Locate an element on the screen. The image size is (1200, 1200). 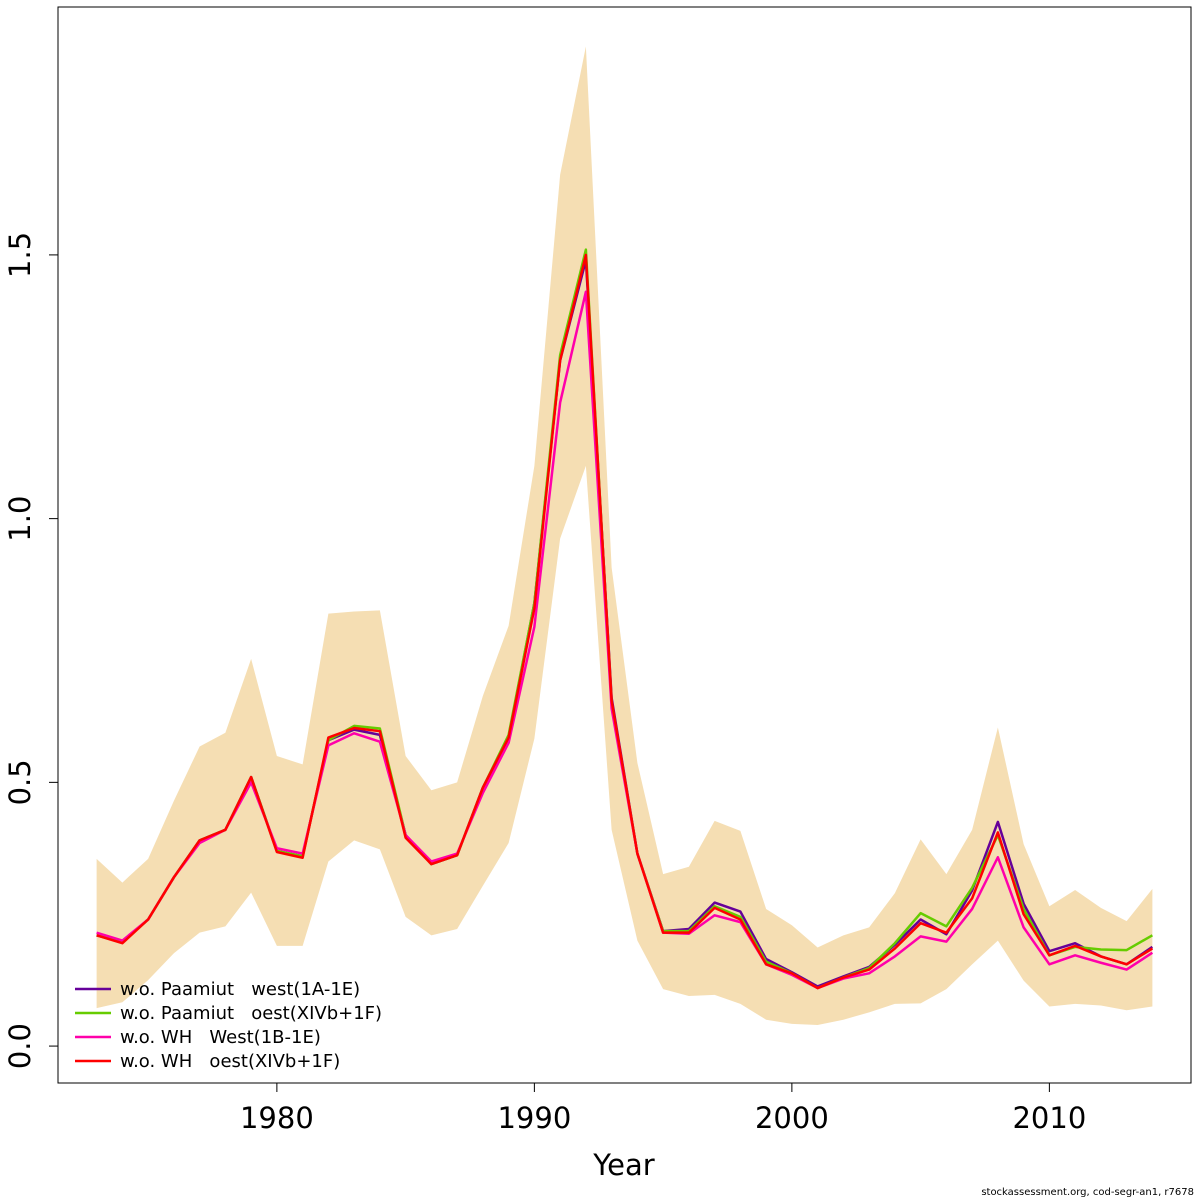
credit-text: stockassessment.org, cod-segr-an1, r7678 is located at coordinates (1087, 1192).